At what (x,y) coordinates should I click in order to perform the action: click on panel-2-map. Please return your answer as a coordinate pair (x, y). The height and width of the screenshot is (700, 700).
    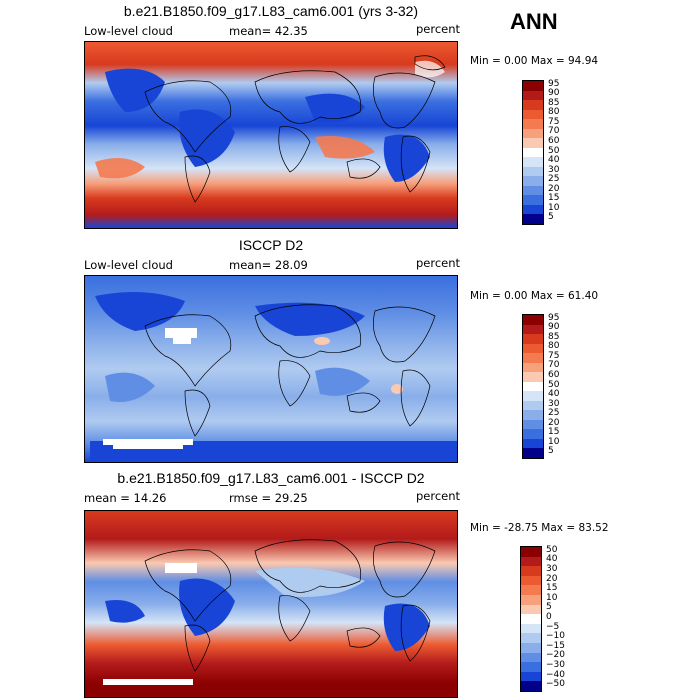
    Looking at the image, I should click on (271, 369).